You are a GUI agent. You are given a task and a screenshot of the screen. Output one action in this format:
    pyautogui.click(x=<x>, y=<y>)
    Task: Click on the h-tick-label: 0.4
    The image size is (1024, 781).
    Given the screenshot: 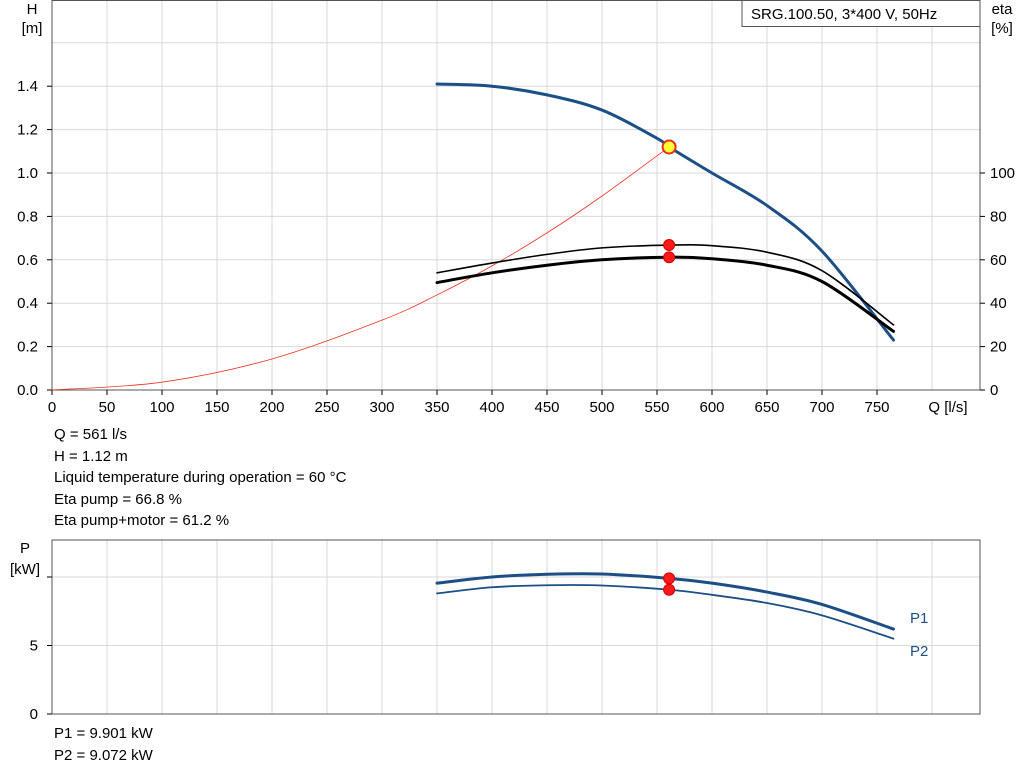 What is the action you would take?
    pyautogui.click(x=27, y=303)
    